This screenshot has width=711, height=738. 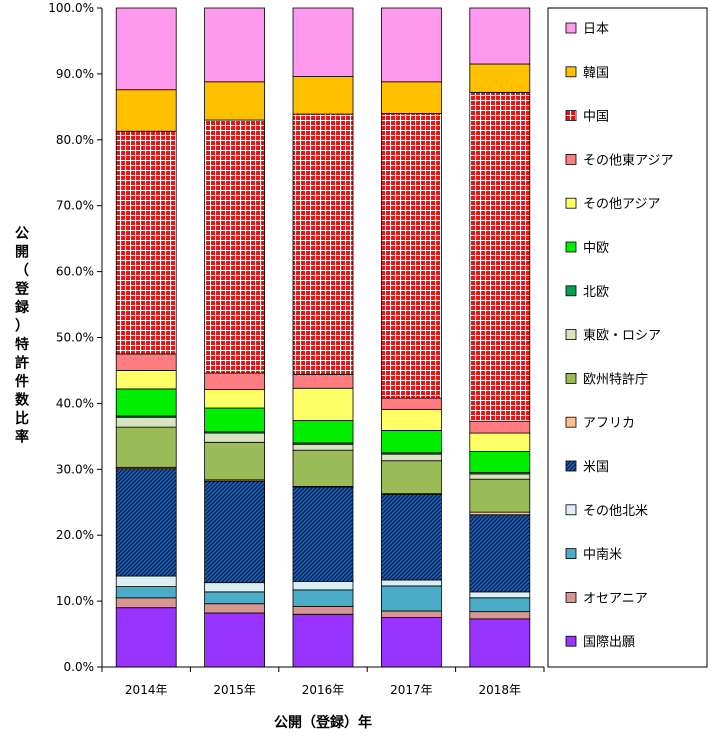 What do you see at coordinates (75, 74) in the screenshot?
I see `y-tick-label: 90.0%` at bounding box center [75, 74].